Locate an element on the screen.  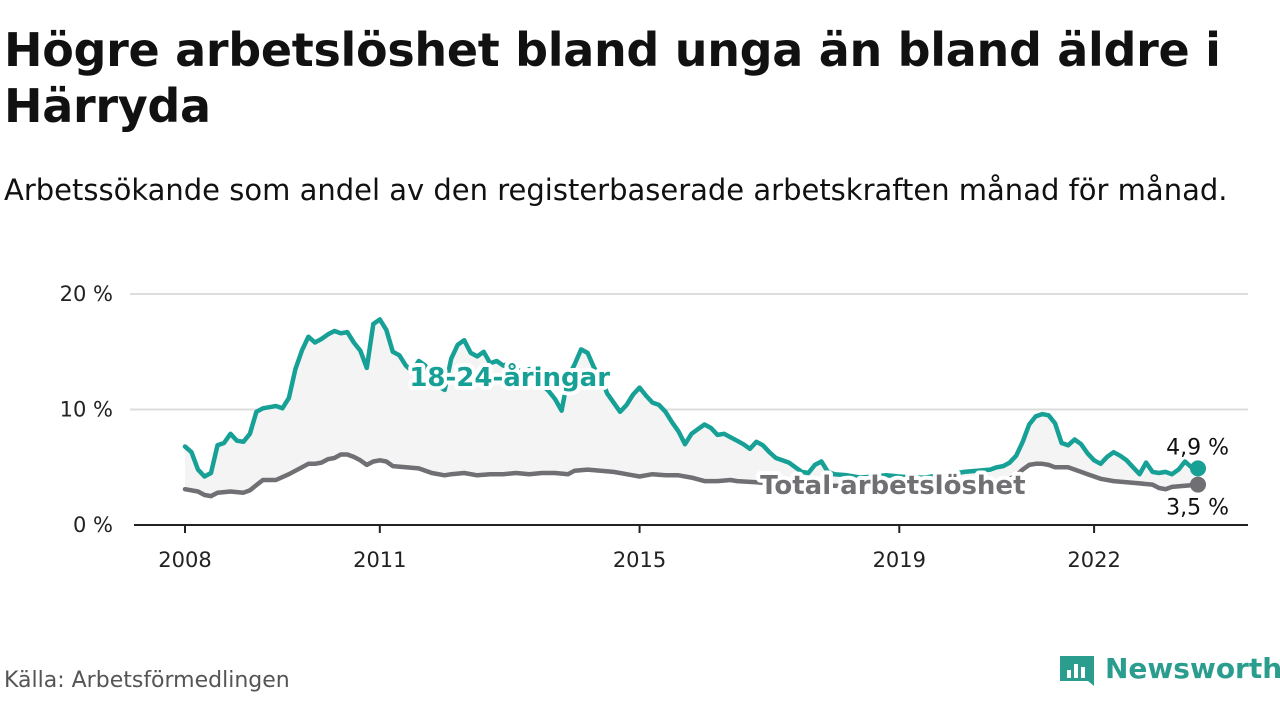
youth-series-label-halo: 18-24-åringar is located at coordinates (509, 377).